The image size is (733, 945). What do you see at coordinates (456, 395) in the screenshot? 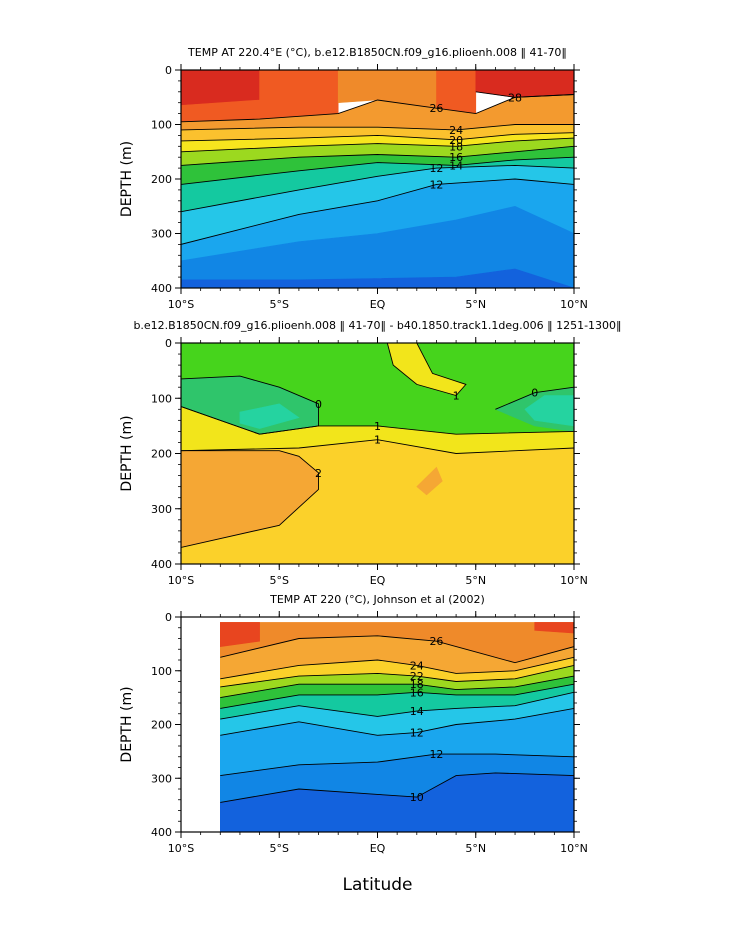
I see `contour-label-1: 1` at bounding box center [456, 395].